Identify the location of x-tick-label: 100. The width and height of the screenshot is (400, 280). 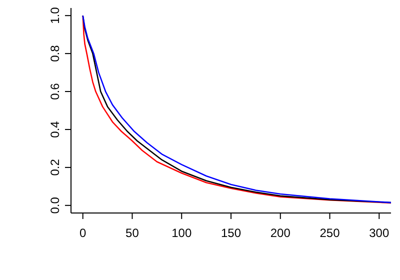
(182, 233).